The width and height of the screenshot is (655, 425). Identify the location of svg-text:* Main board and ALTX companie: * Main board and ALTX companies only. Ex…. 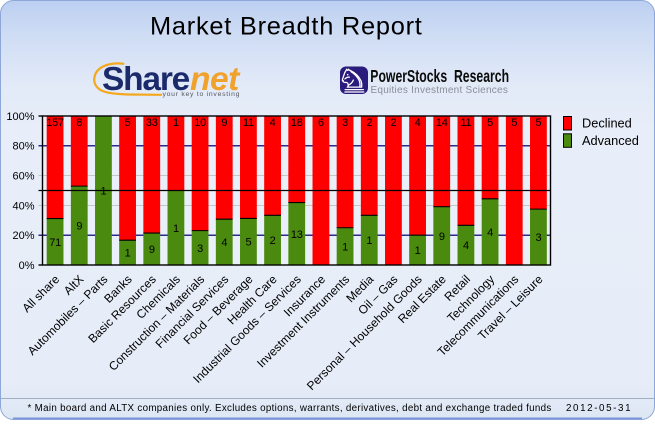
(290, 408).